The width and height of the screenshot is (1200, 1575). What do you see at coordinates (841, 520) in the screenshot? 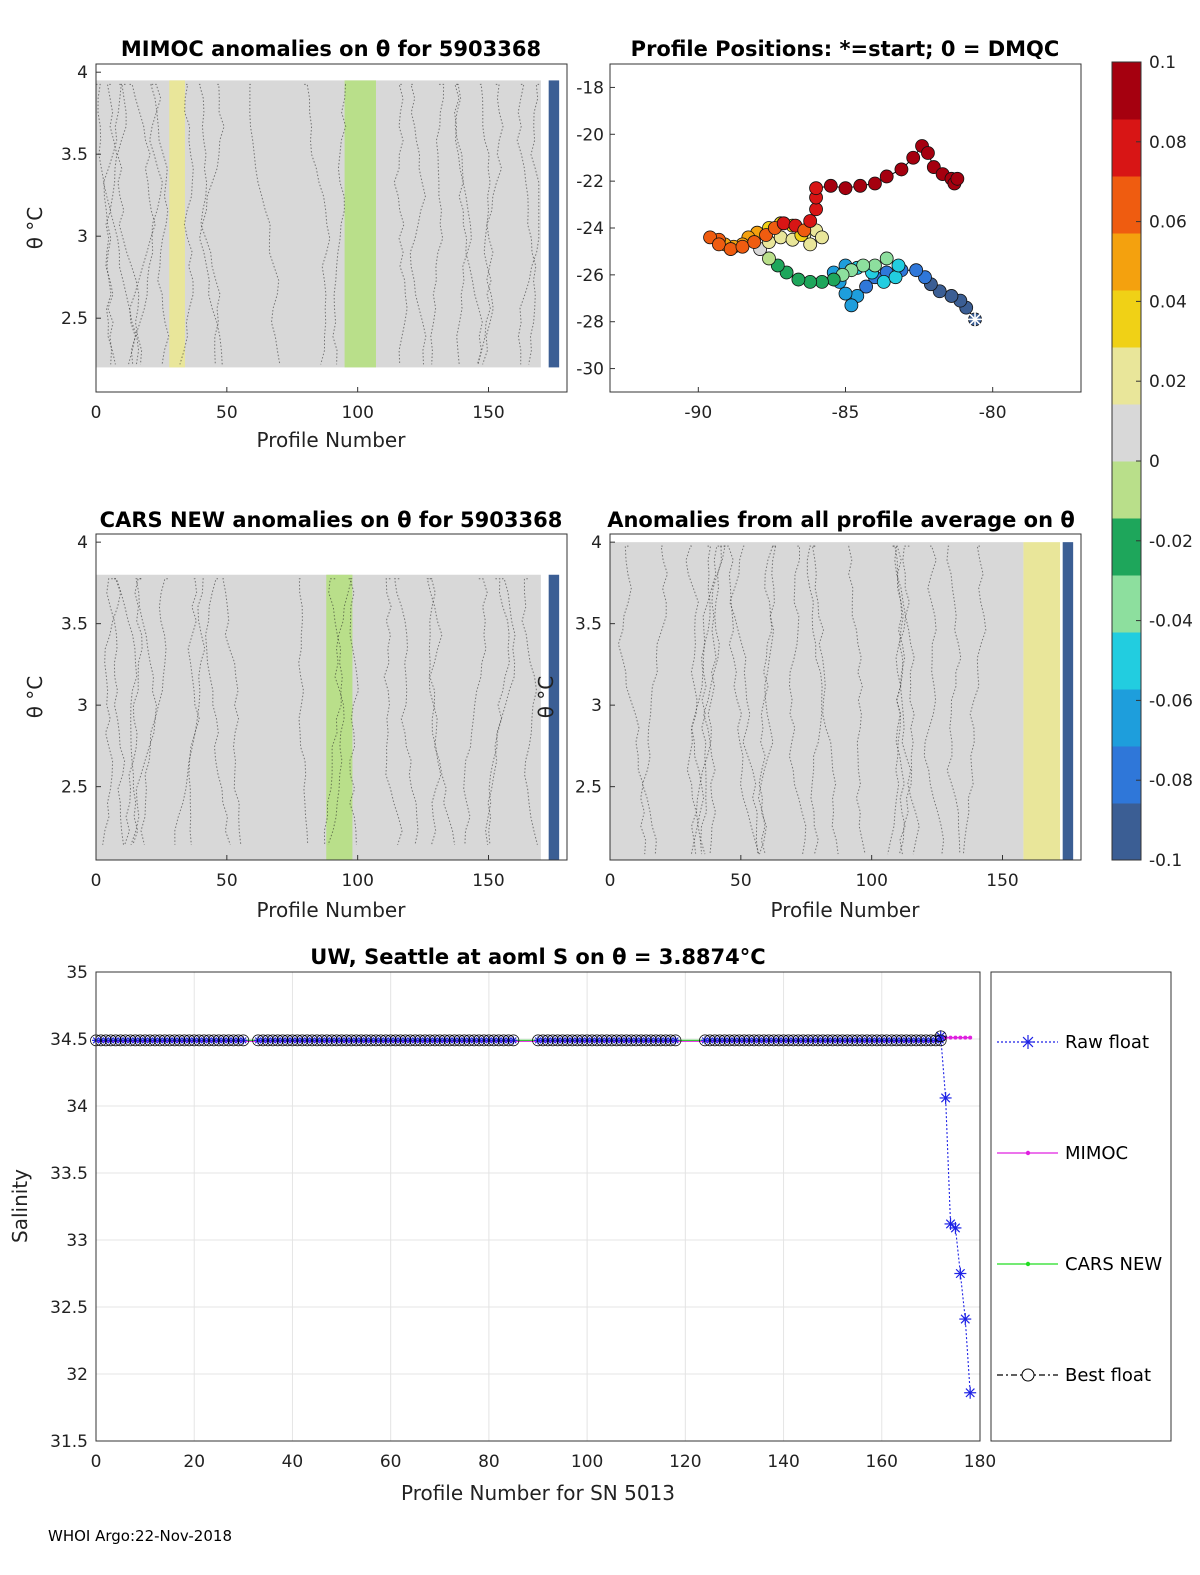
I see `average-title: Anomalies from all profile average on θ` at bounding box center [841, 520].